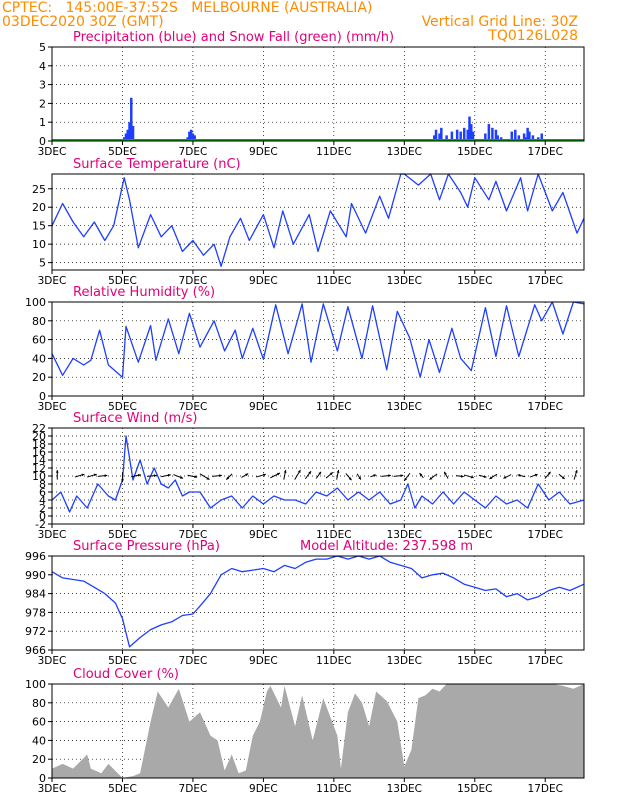 Image resolution: width=618 pixels, height=800 pixels. I want to click on y-tick-label: -2, so click(40, 524).